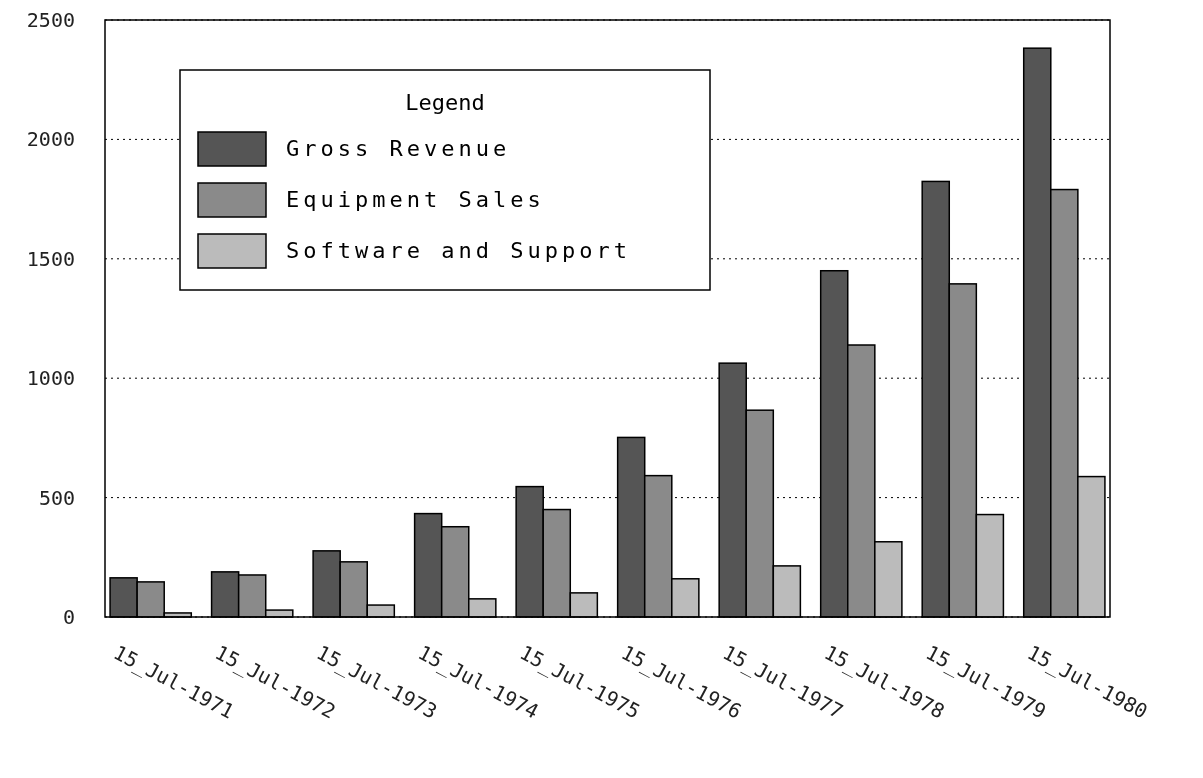  I want to click on legend-title: Legend, so click(445, 102).